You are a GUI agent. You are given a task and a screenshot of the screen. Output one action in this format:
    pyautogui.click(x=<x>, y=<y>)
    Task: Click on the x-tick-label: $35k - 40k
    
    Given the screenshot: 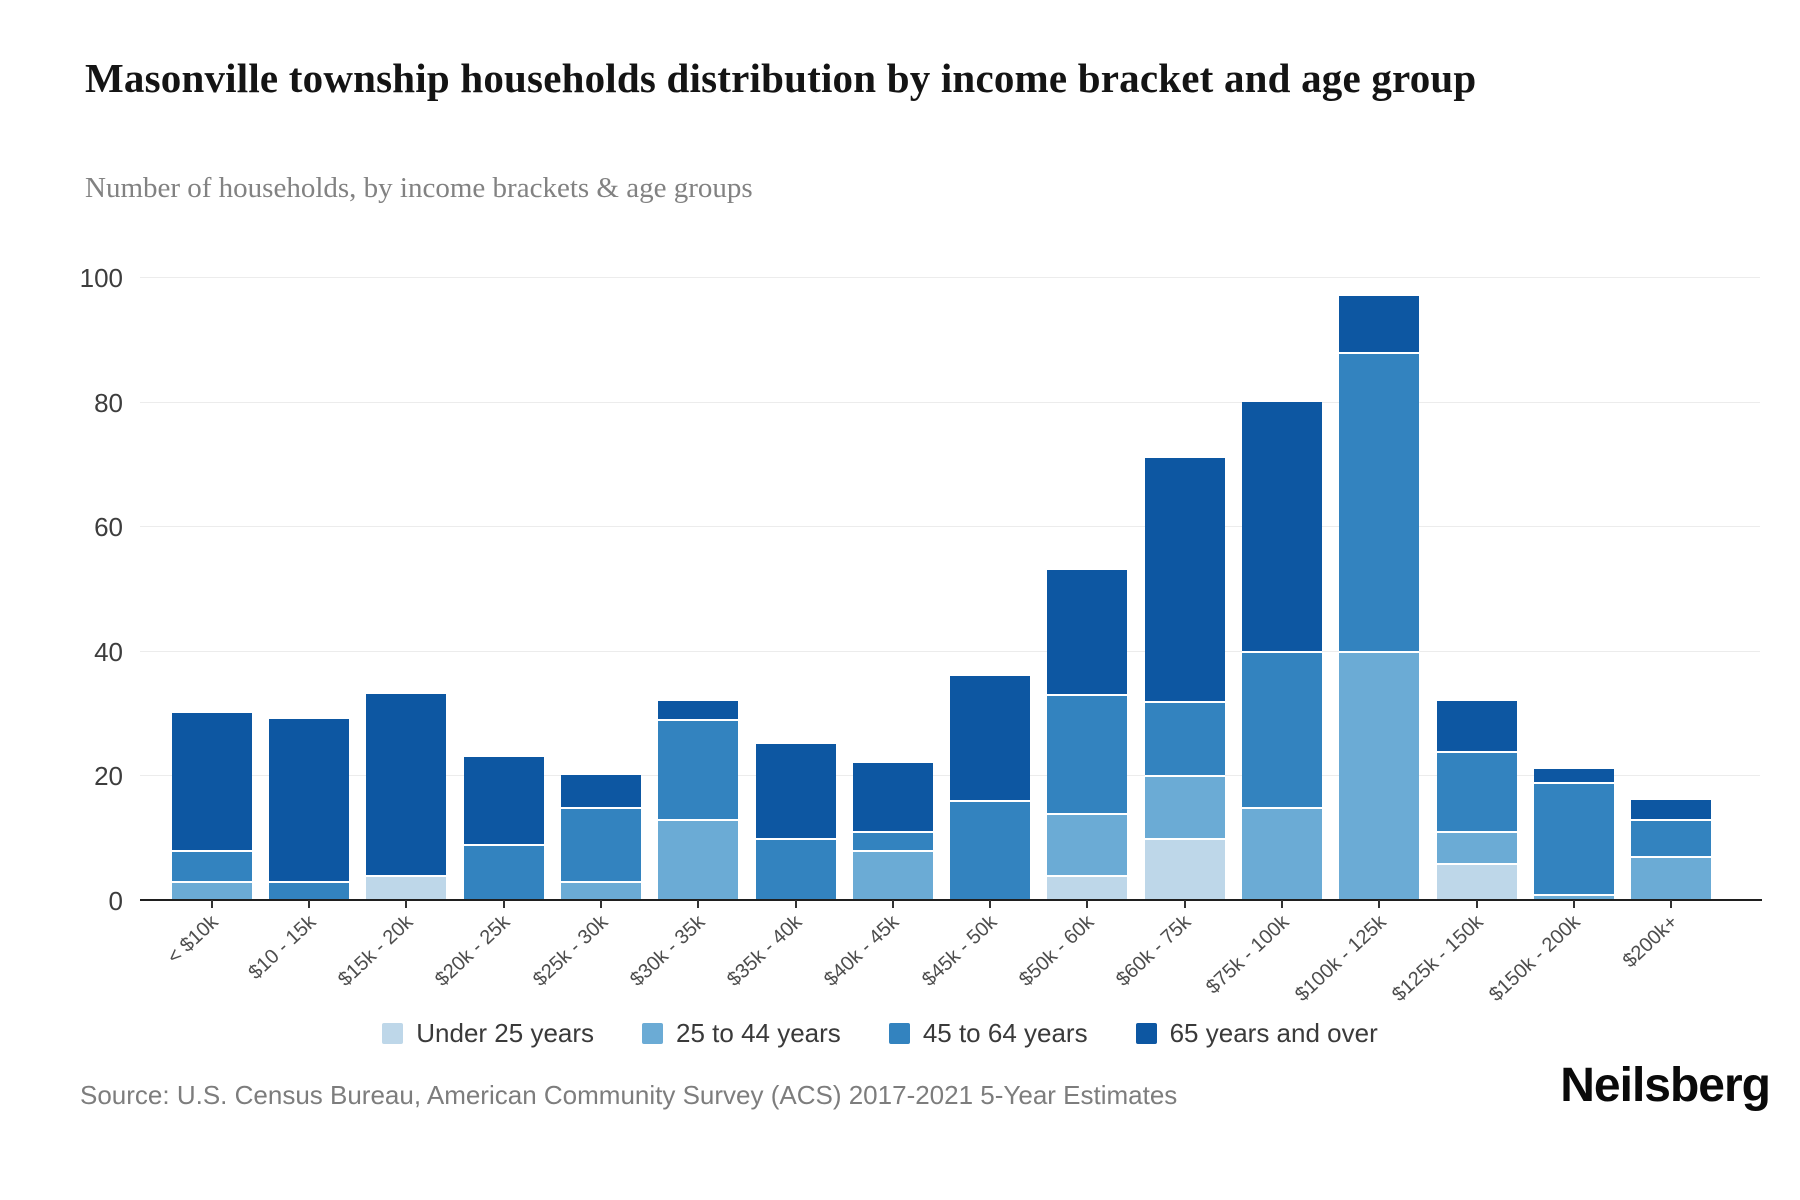 What is the action you would take?
    pyautogui.click(x=765, y=951)
    